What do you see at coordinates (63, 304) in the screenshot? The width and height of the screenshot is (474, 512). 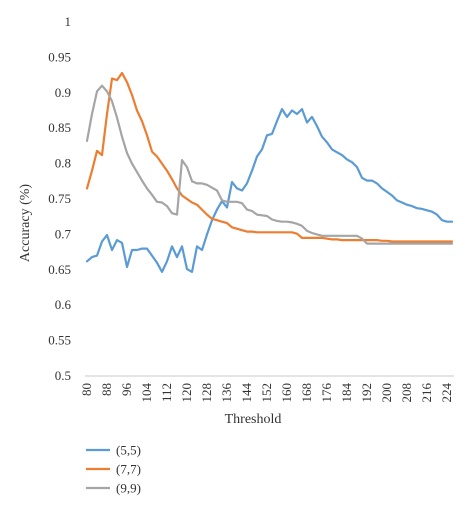 I see `y-tick-label: 0.6` at bounding box center [63, 304].